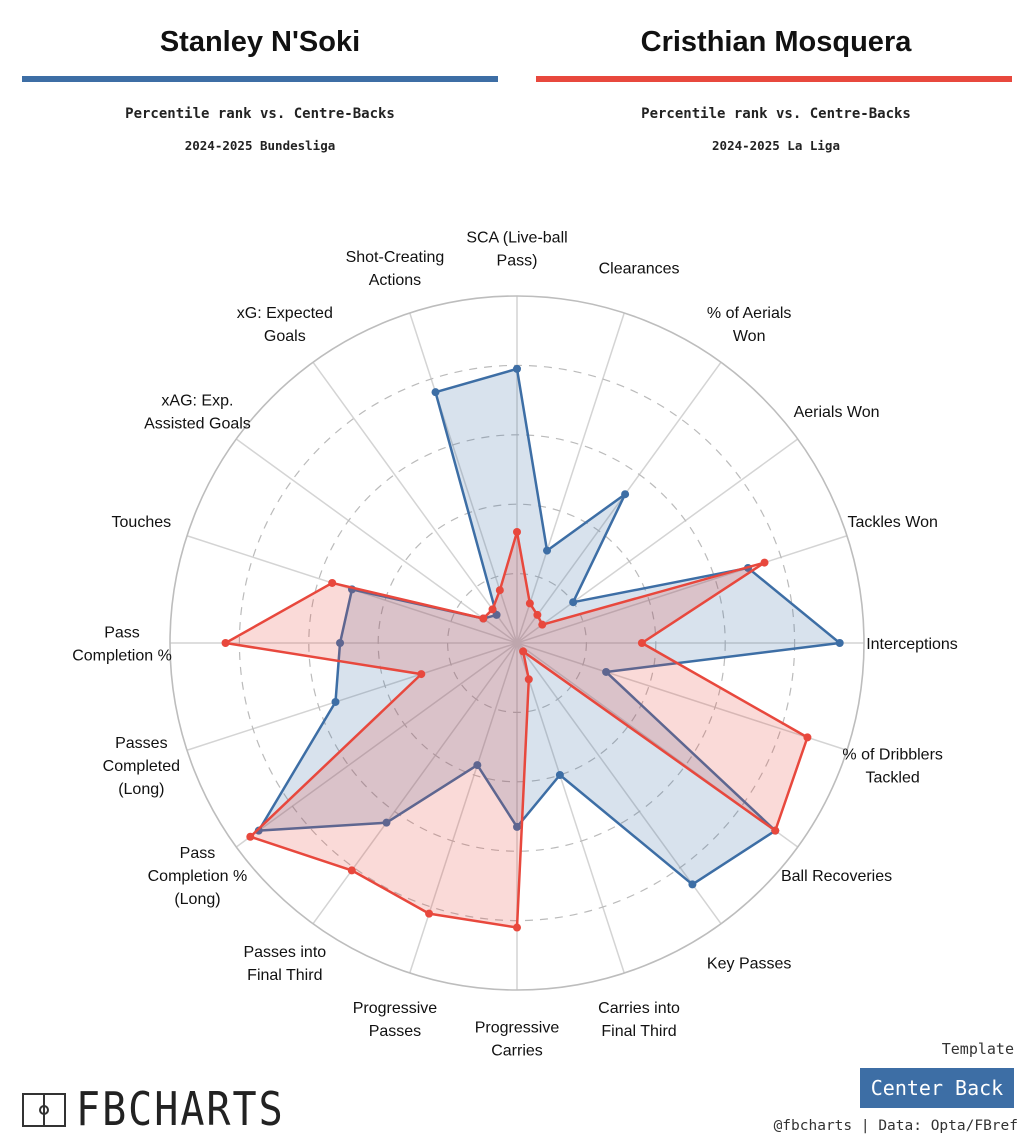 This screenshot has height=1146, width=1036. I want to click on season-right: 2024-2025 La Liga, so click(776, 145).